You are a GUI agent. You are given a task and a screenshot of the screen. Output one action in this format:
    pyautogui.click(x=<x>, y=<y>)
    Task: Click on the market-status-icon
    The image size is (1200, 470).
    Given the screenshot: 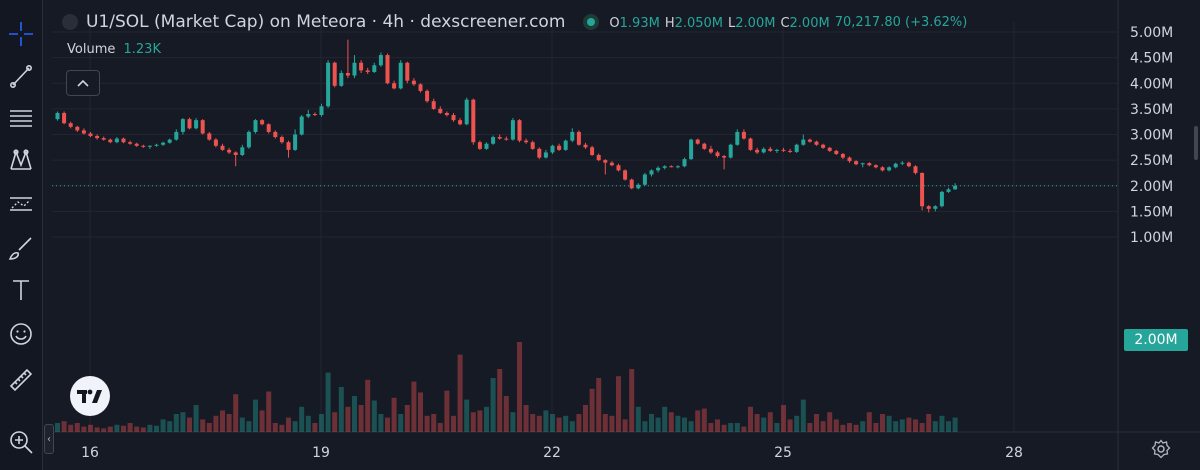 What is the action you would take?
    pyautogui.click(x=591, y=22)
    